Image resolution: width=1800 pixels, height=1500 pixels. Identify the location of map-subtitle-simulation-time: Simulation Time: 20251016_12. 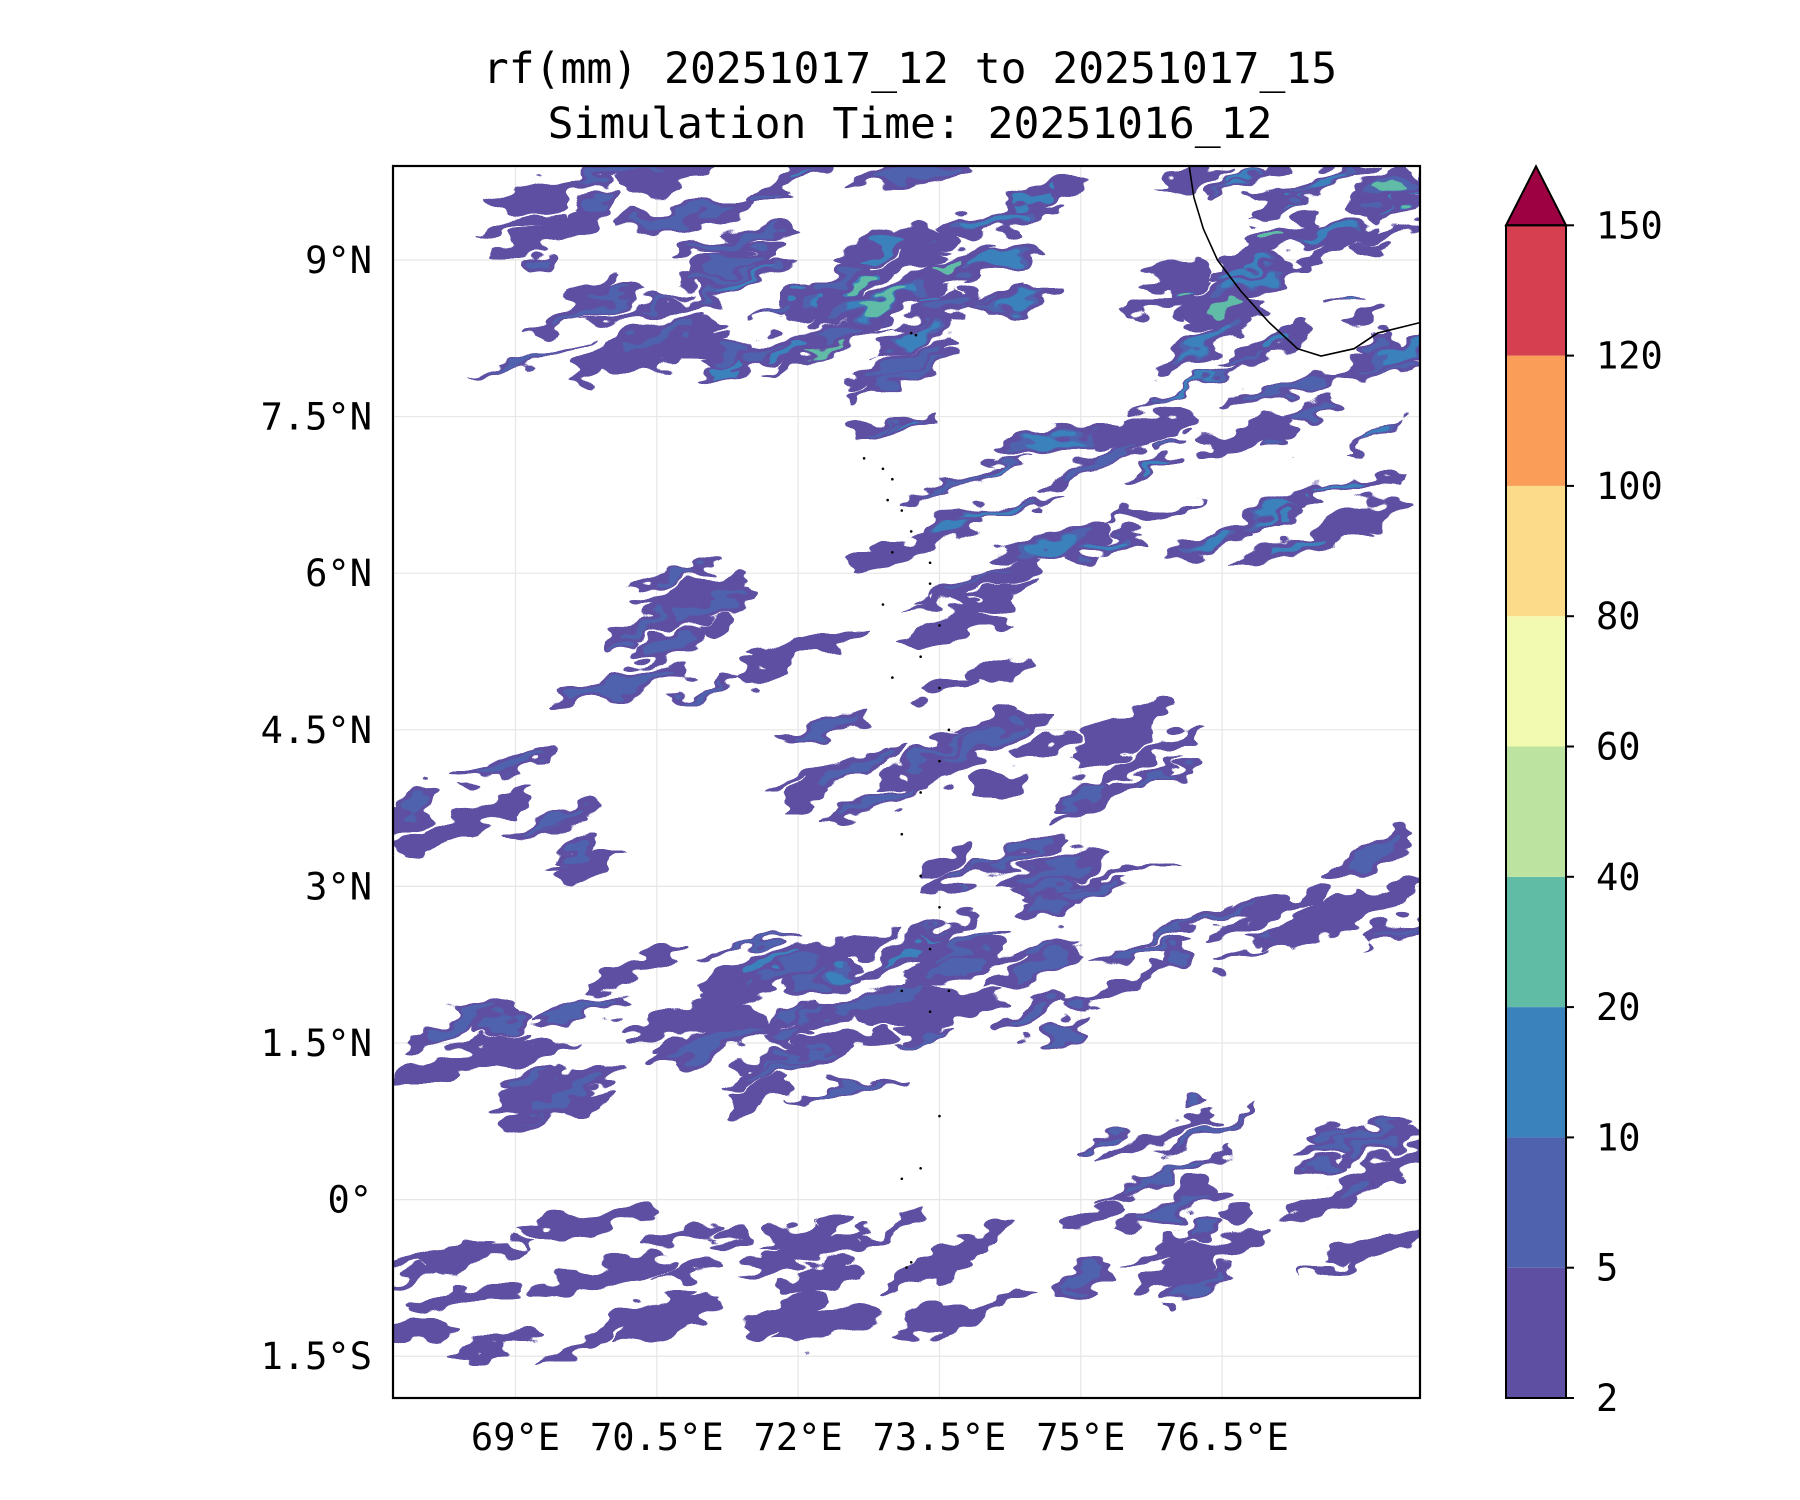
(910, 124).